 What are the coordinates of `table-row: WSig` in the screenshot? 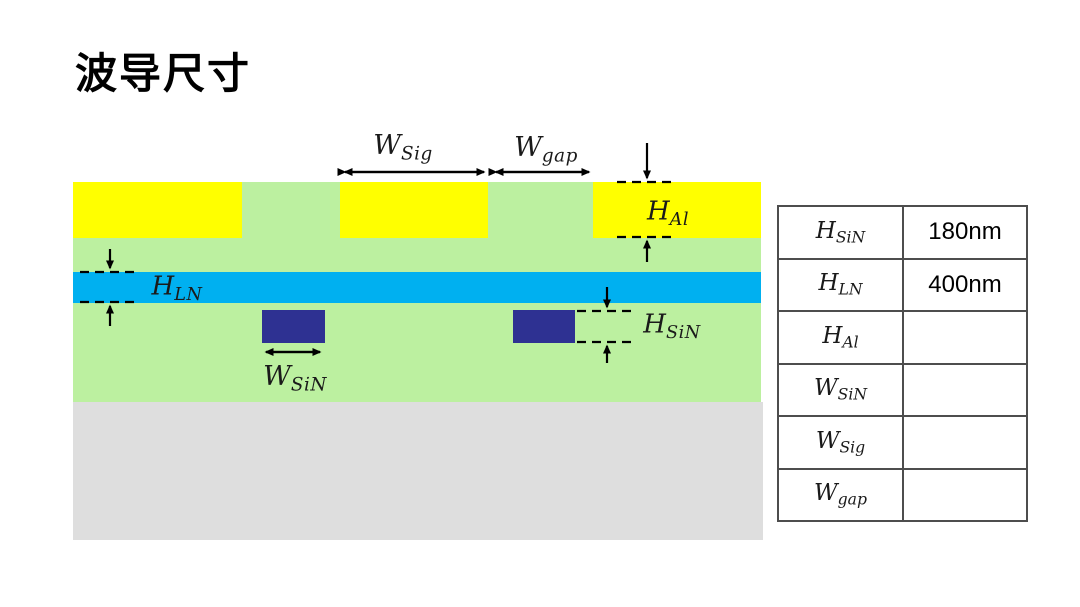 It's located at (902, 442).